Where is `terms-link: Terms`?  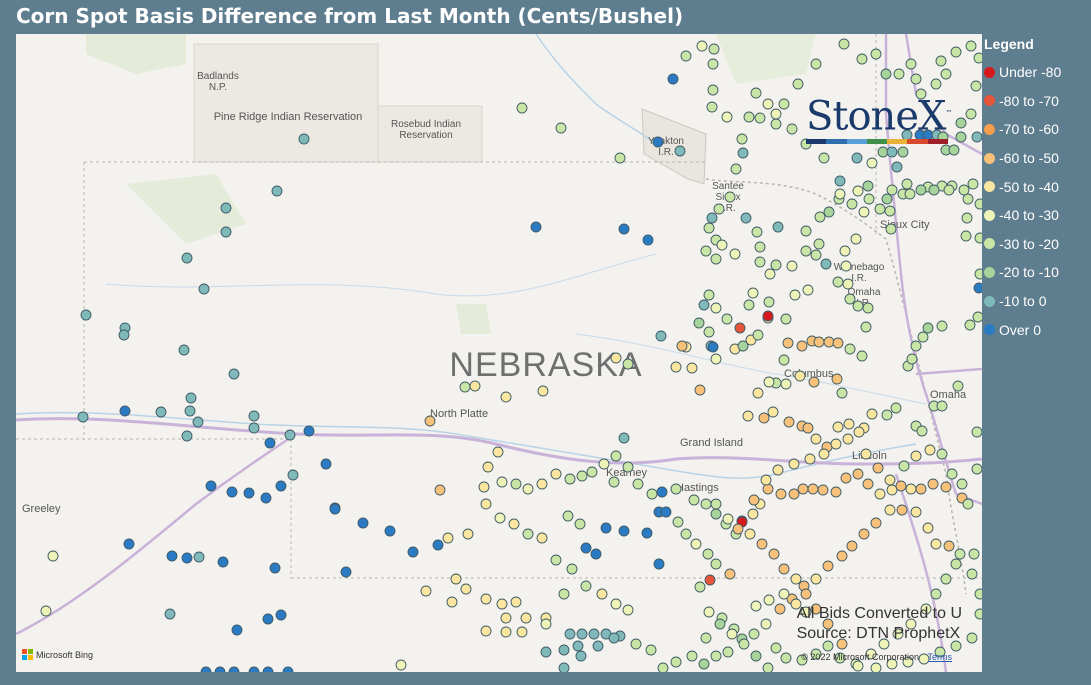
terms-link: Terms is located at coordinates (940, 657).